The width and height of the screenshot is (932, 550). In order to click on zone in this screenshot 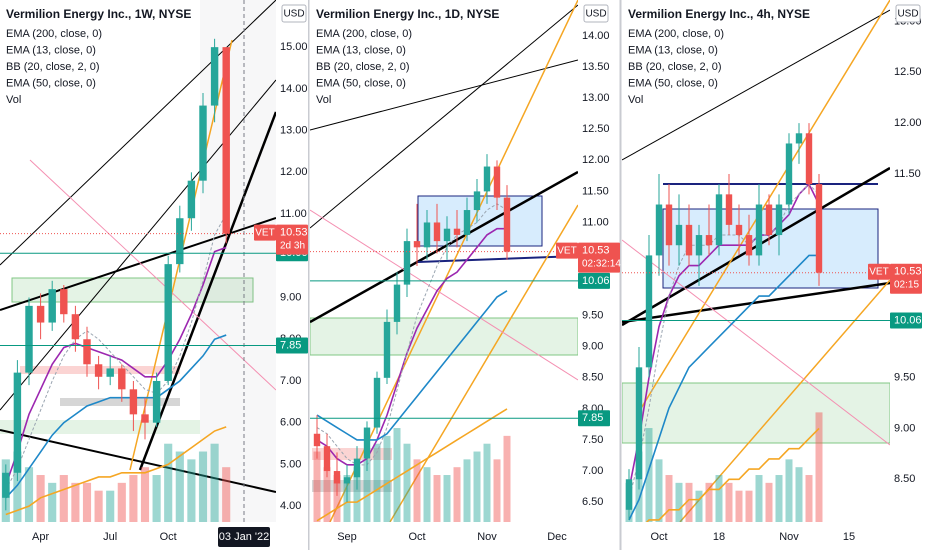, I will do `click(120, 402)`.